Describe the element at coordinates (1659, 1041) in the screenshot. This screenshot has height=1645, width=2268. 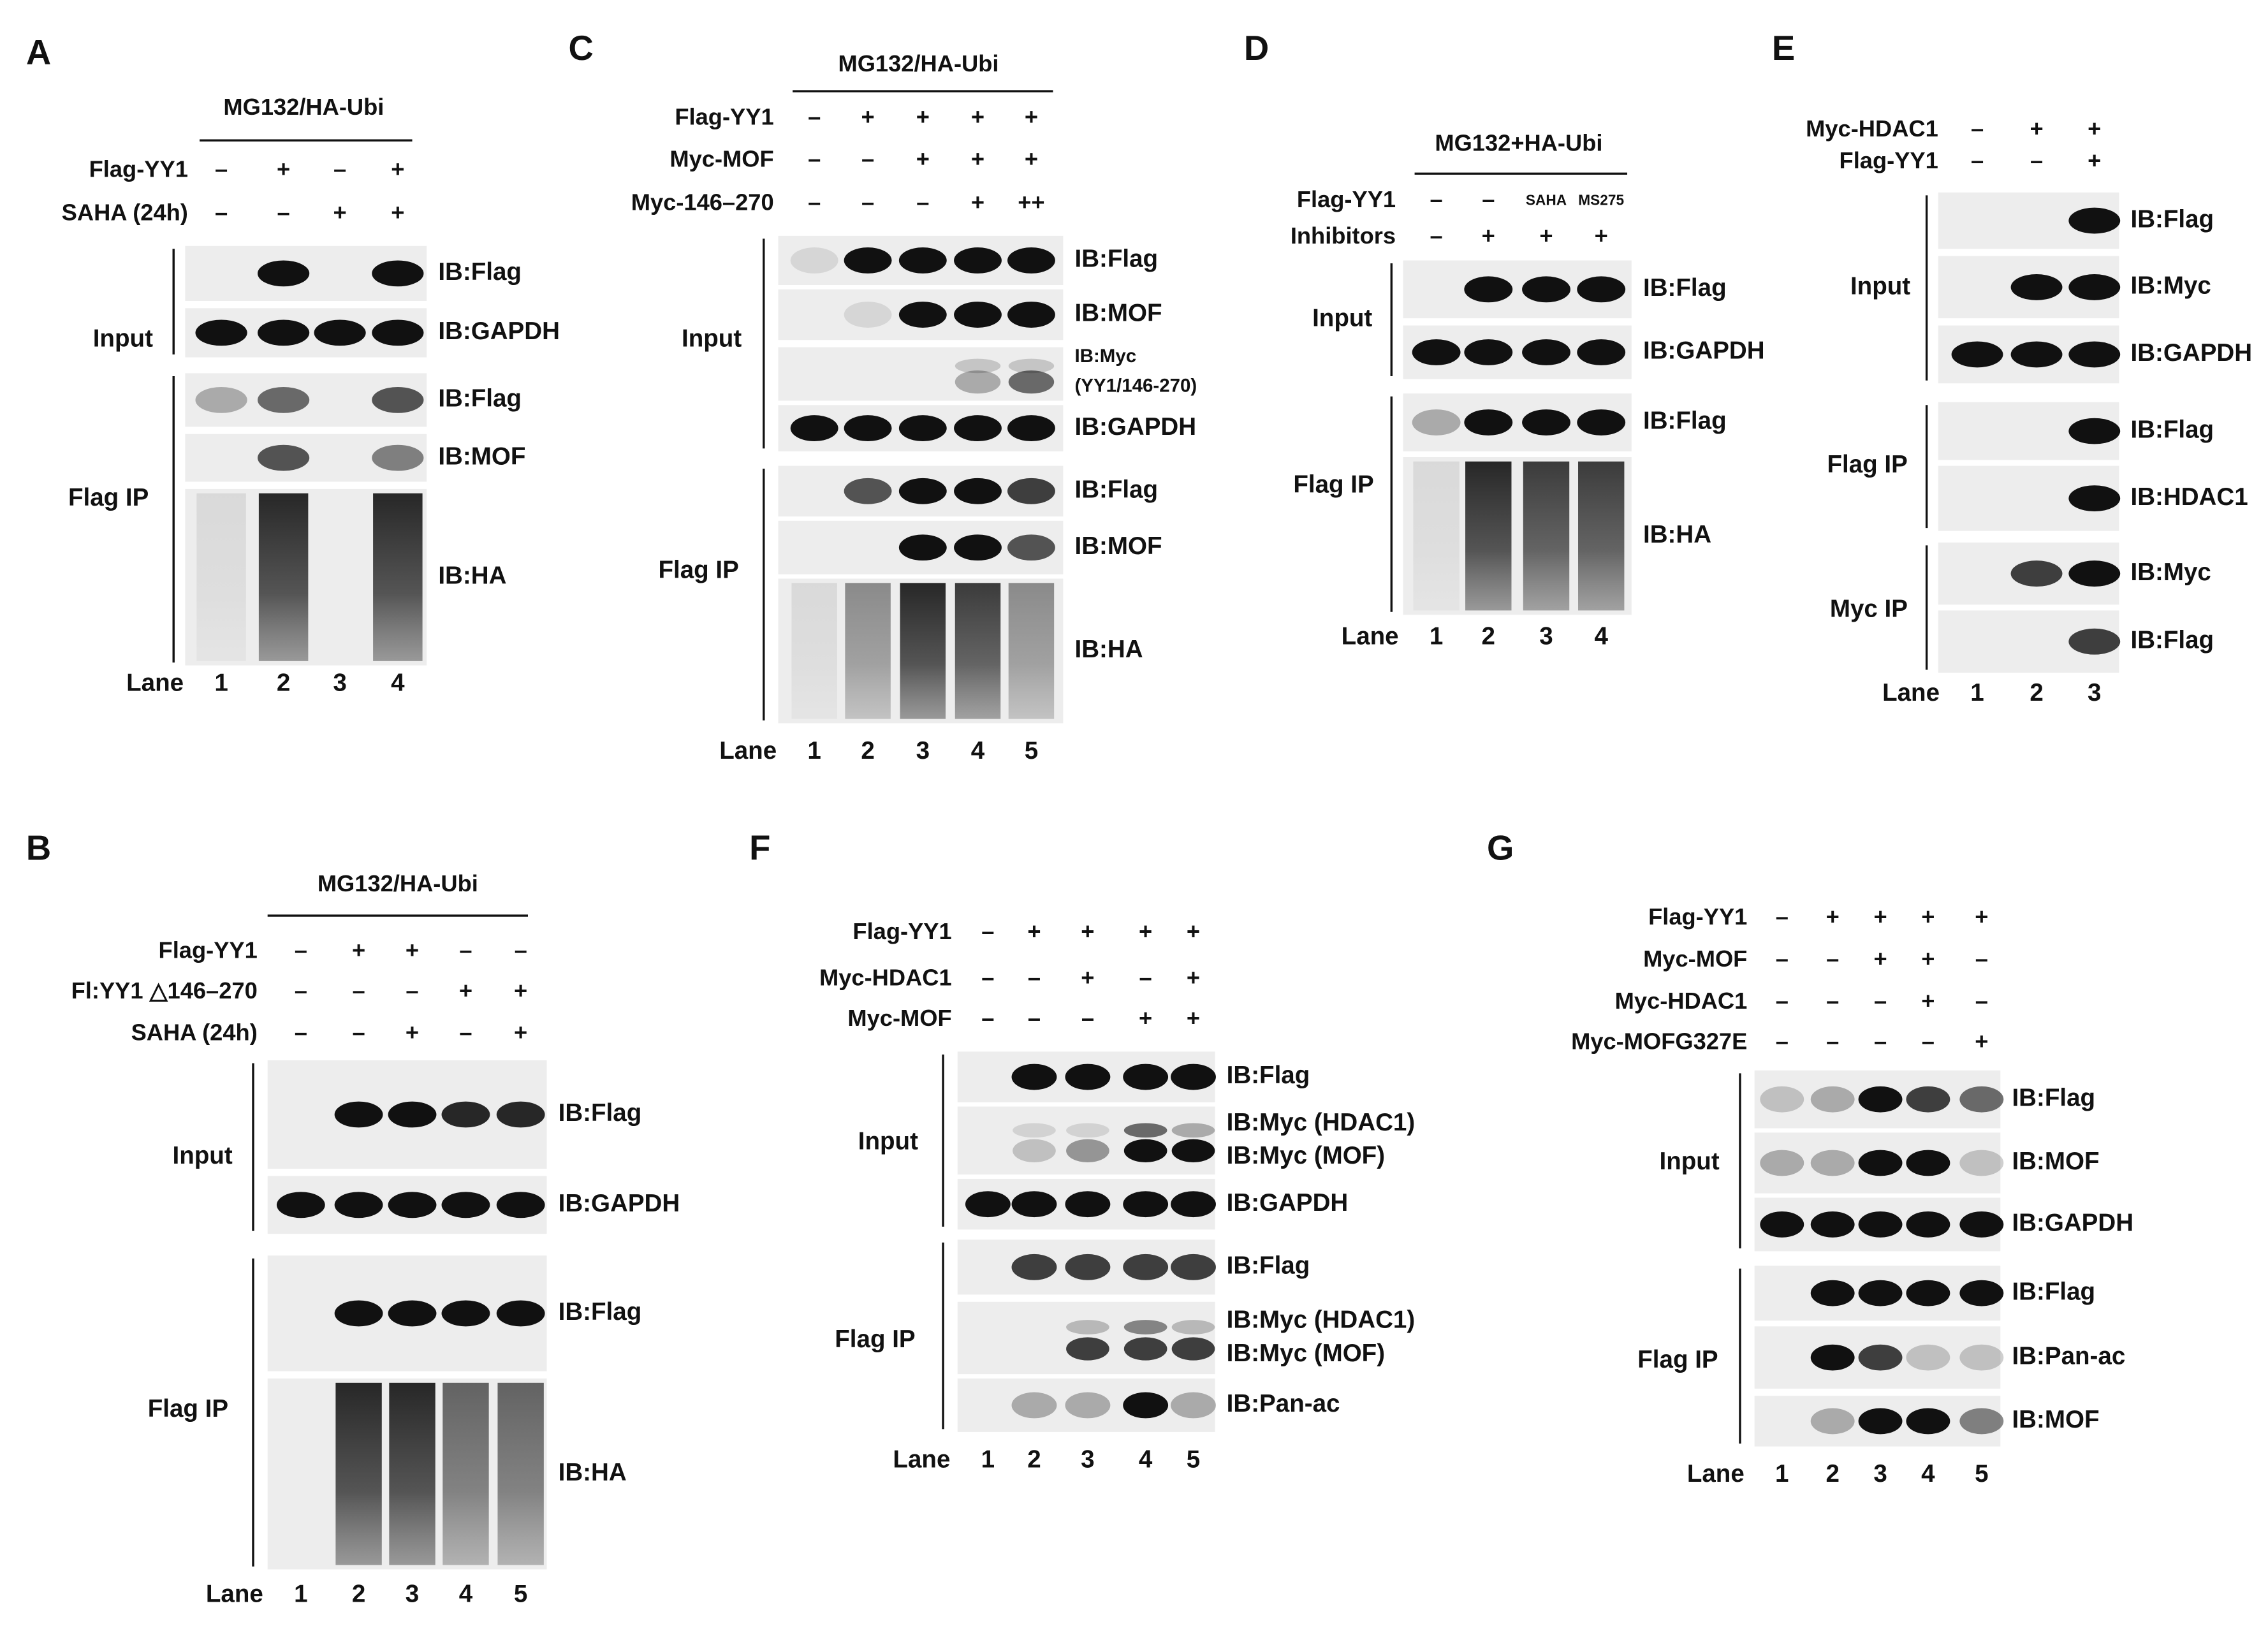
I see `condition-label: Myc-MOFG327E` at that location.